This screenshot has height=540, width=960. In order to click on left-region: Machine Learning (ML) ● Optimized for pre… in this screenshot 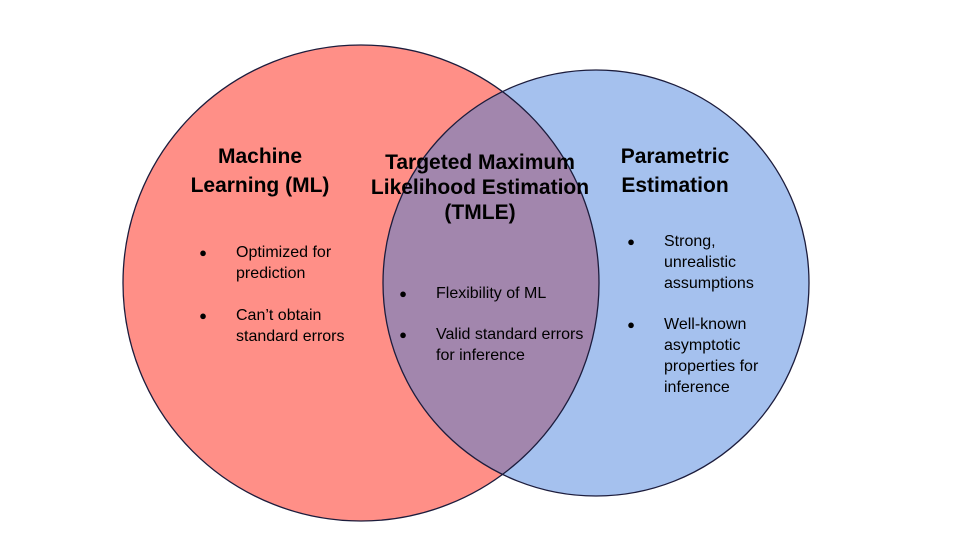, I will do `click(262, 243)`.